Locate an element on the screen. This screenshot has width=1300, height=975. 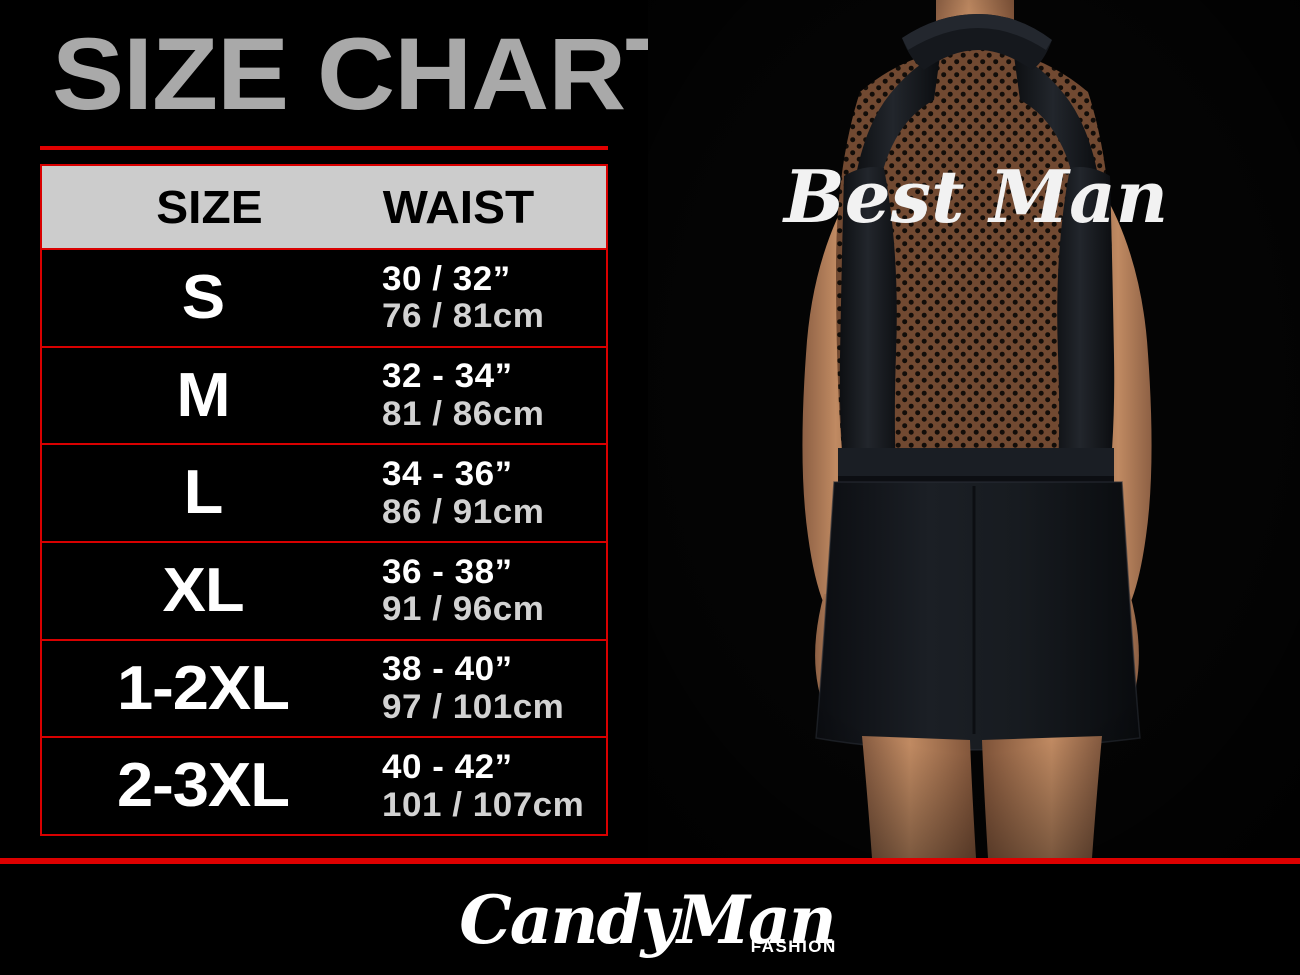
table-row: S 30 / 32” 76 / 81cm is located at coordinates (324, 299).